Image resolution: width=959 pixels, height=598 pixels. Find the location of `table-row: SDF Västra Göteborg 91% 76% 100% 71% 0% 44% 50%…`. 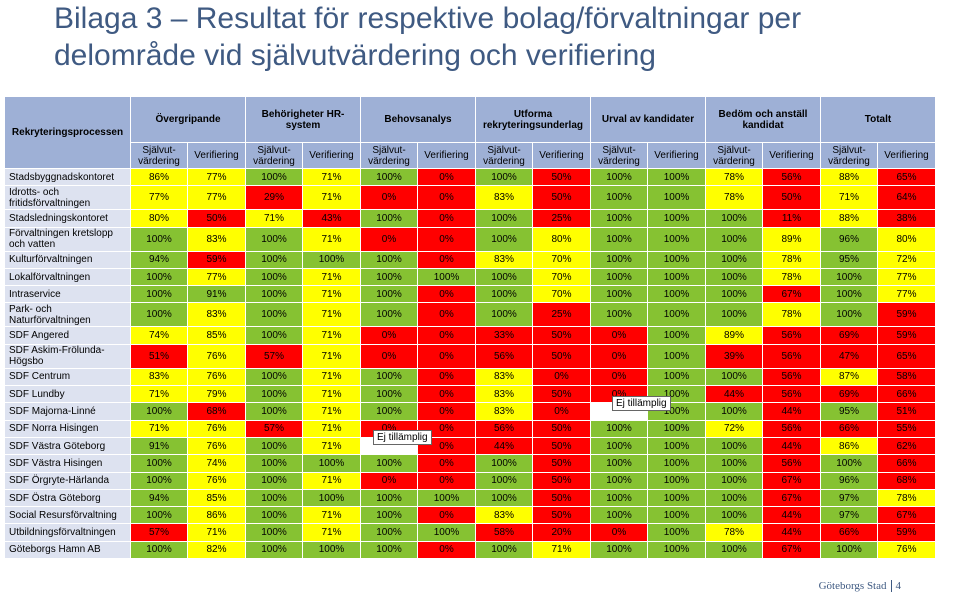

table-row: SDF Västra Göteborg 91% 76% 100% 71% 0% 44% 50%… is located at coordinates (470, 446).